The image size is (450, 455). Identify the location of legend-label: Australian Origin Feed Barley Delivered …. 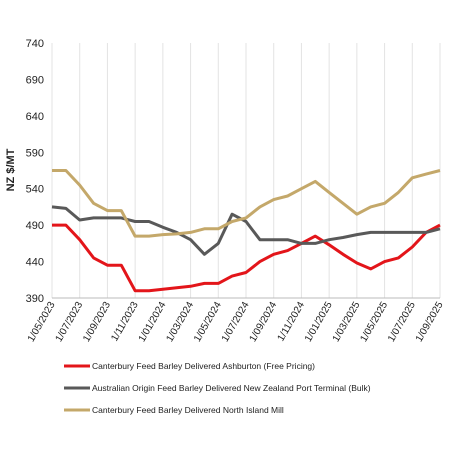
(231, 388).